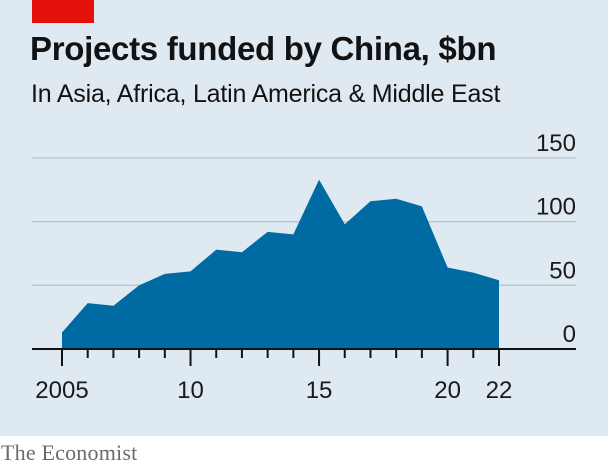 Image resolution: width=608 pixels, height=468 pixels. What do you see at coordinates (447, 390) in the screenshot?
I see `x-tick-label-2020: 20` at bounding box center [447, 390].